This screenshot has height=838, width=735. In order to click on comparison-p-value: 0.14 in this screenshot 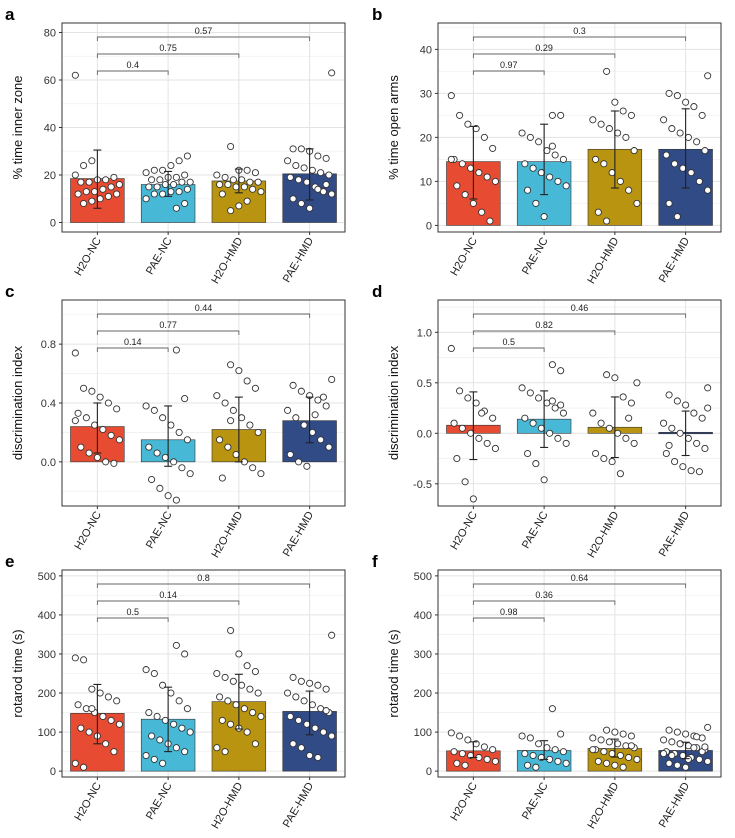, I will do `click(168, 595)`.